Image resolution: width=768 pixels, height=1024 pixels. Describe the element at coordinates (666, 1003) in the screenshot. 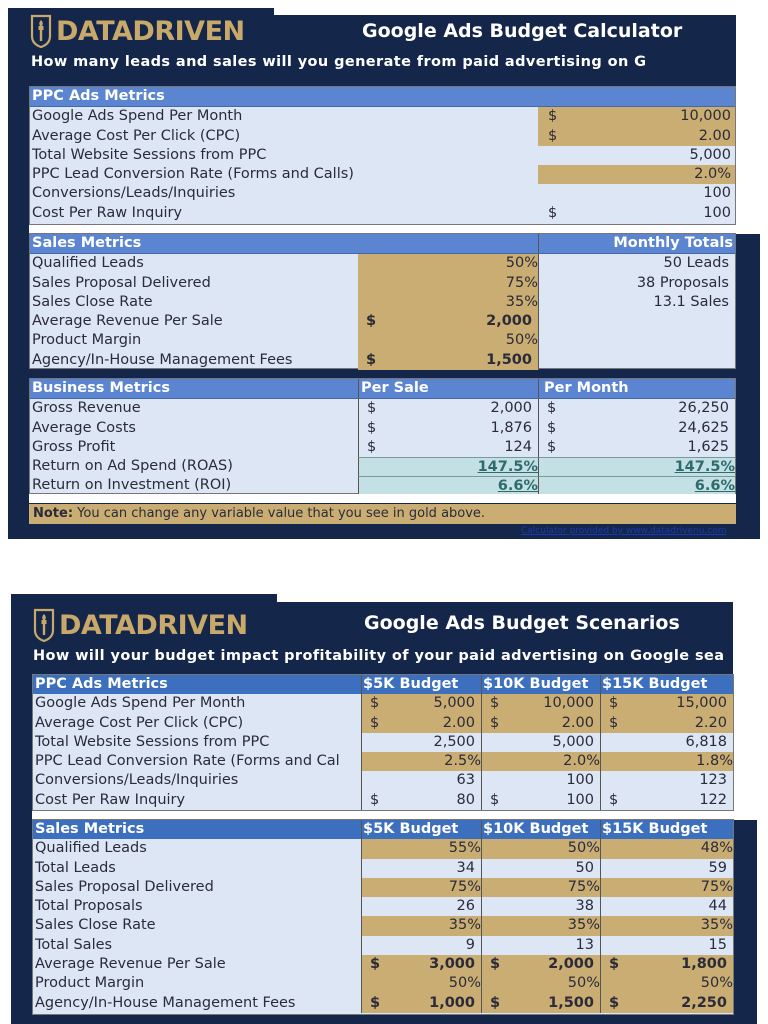

I see `scenario-value: $2,250` at that location.